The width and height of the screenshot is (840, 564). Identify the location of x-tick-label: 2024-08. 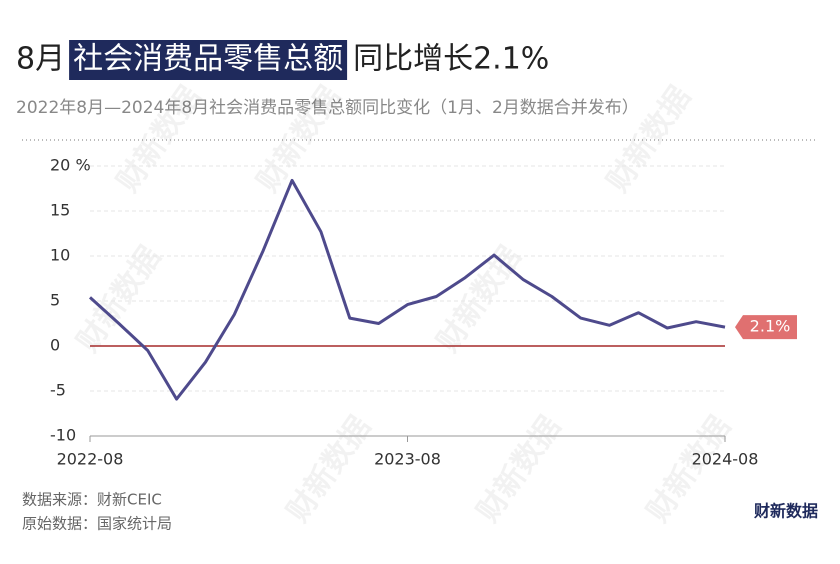
(725, 459).